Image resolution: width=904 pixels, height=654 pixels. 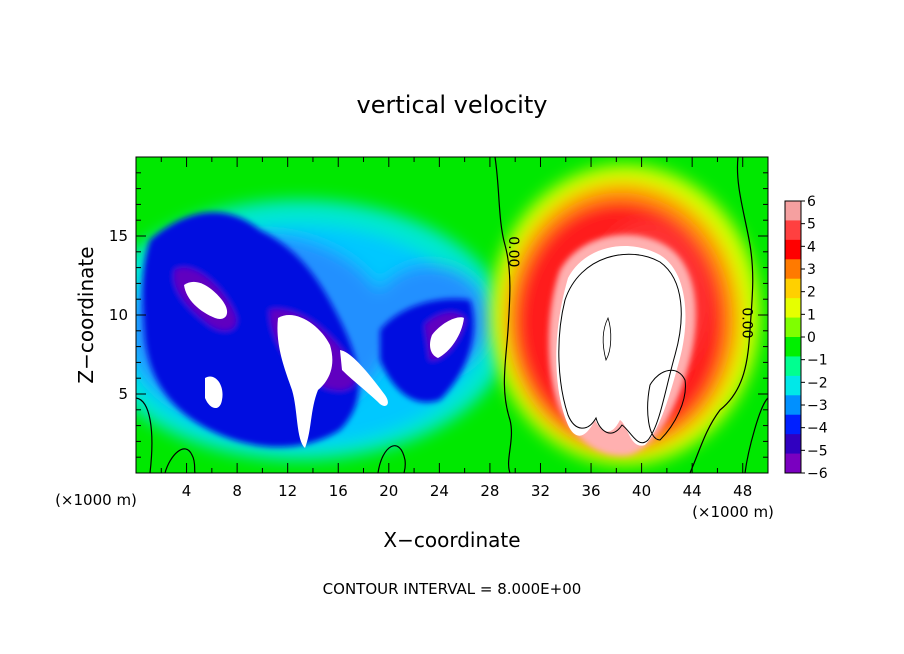 What do you see at coordinates (503, 315) in the screenshot?
I see `zero-contour-center` at bounding box center [503, 315].